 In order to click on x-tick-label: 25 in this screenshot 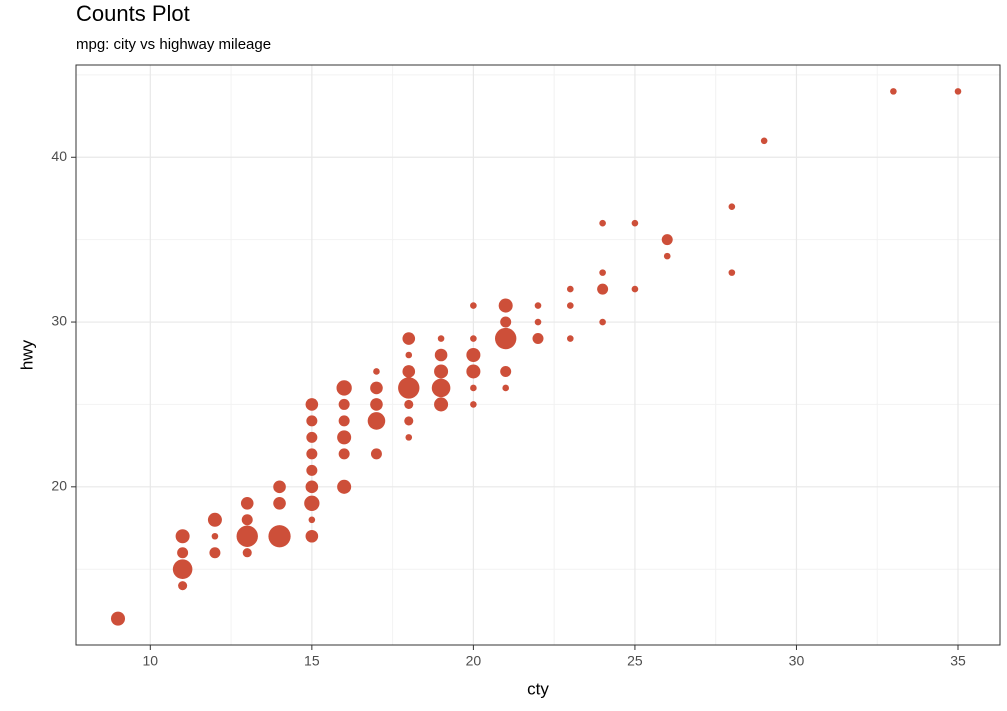, I will do `click(635, 661)`.